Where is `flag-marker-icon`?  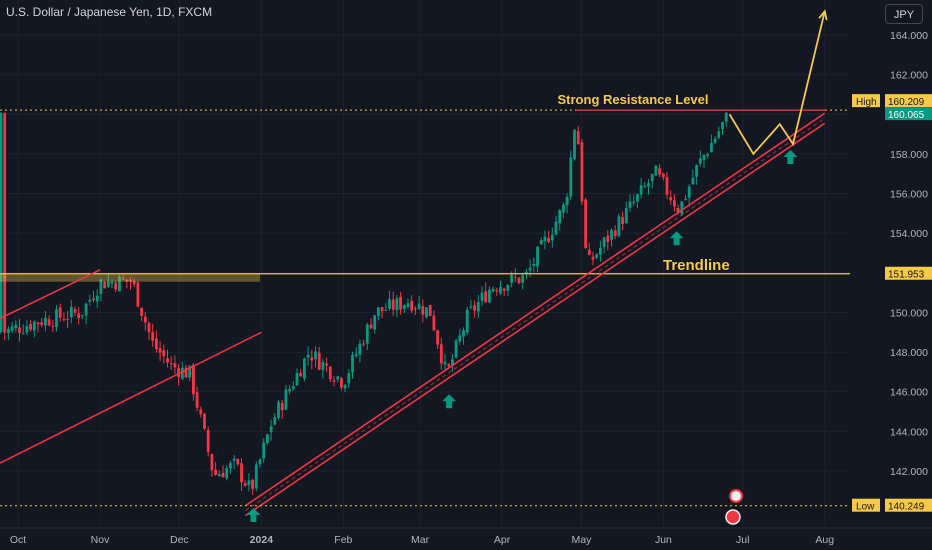 flag-marker-icon is located at coordinates (733, 517).